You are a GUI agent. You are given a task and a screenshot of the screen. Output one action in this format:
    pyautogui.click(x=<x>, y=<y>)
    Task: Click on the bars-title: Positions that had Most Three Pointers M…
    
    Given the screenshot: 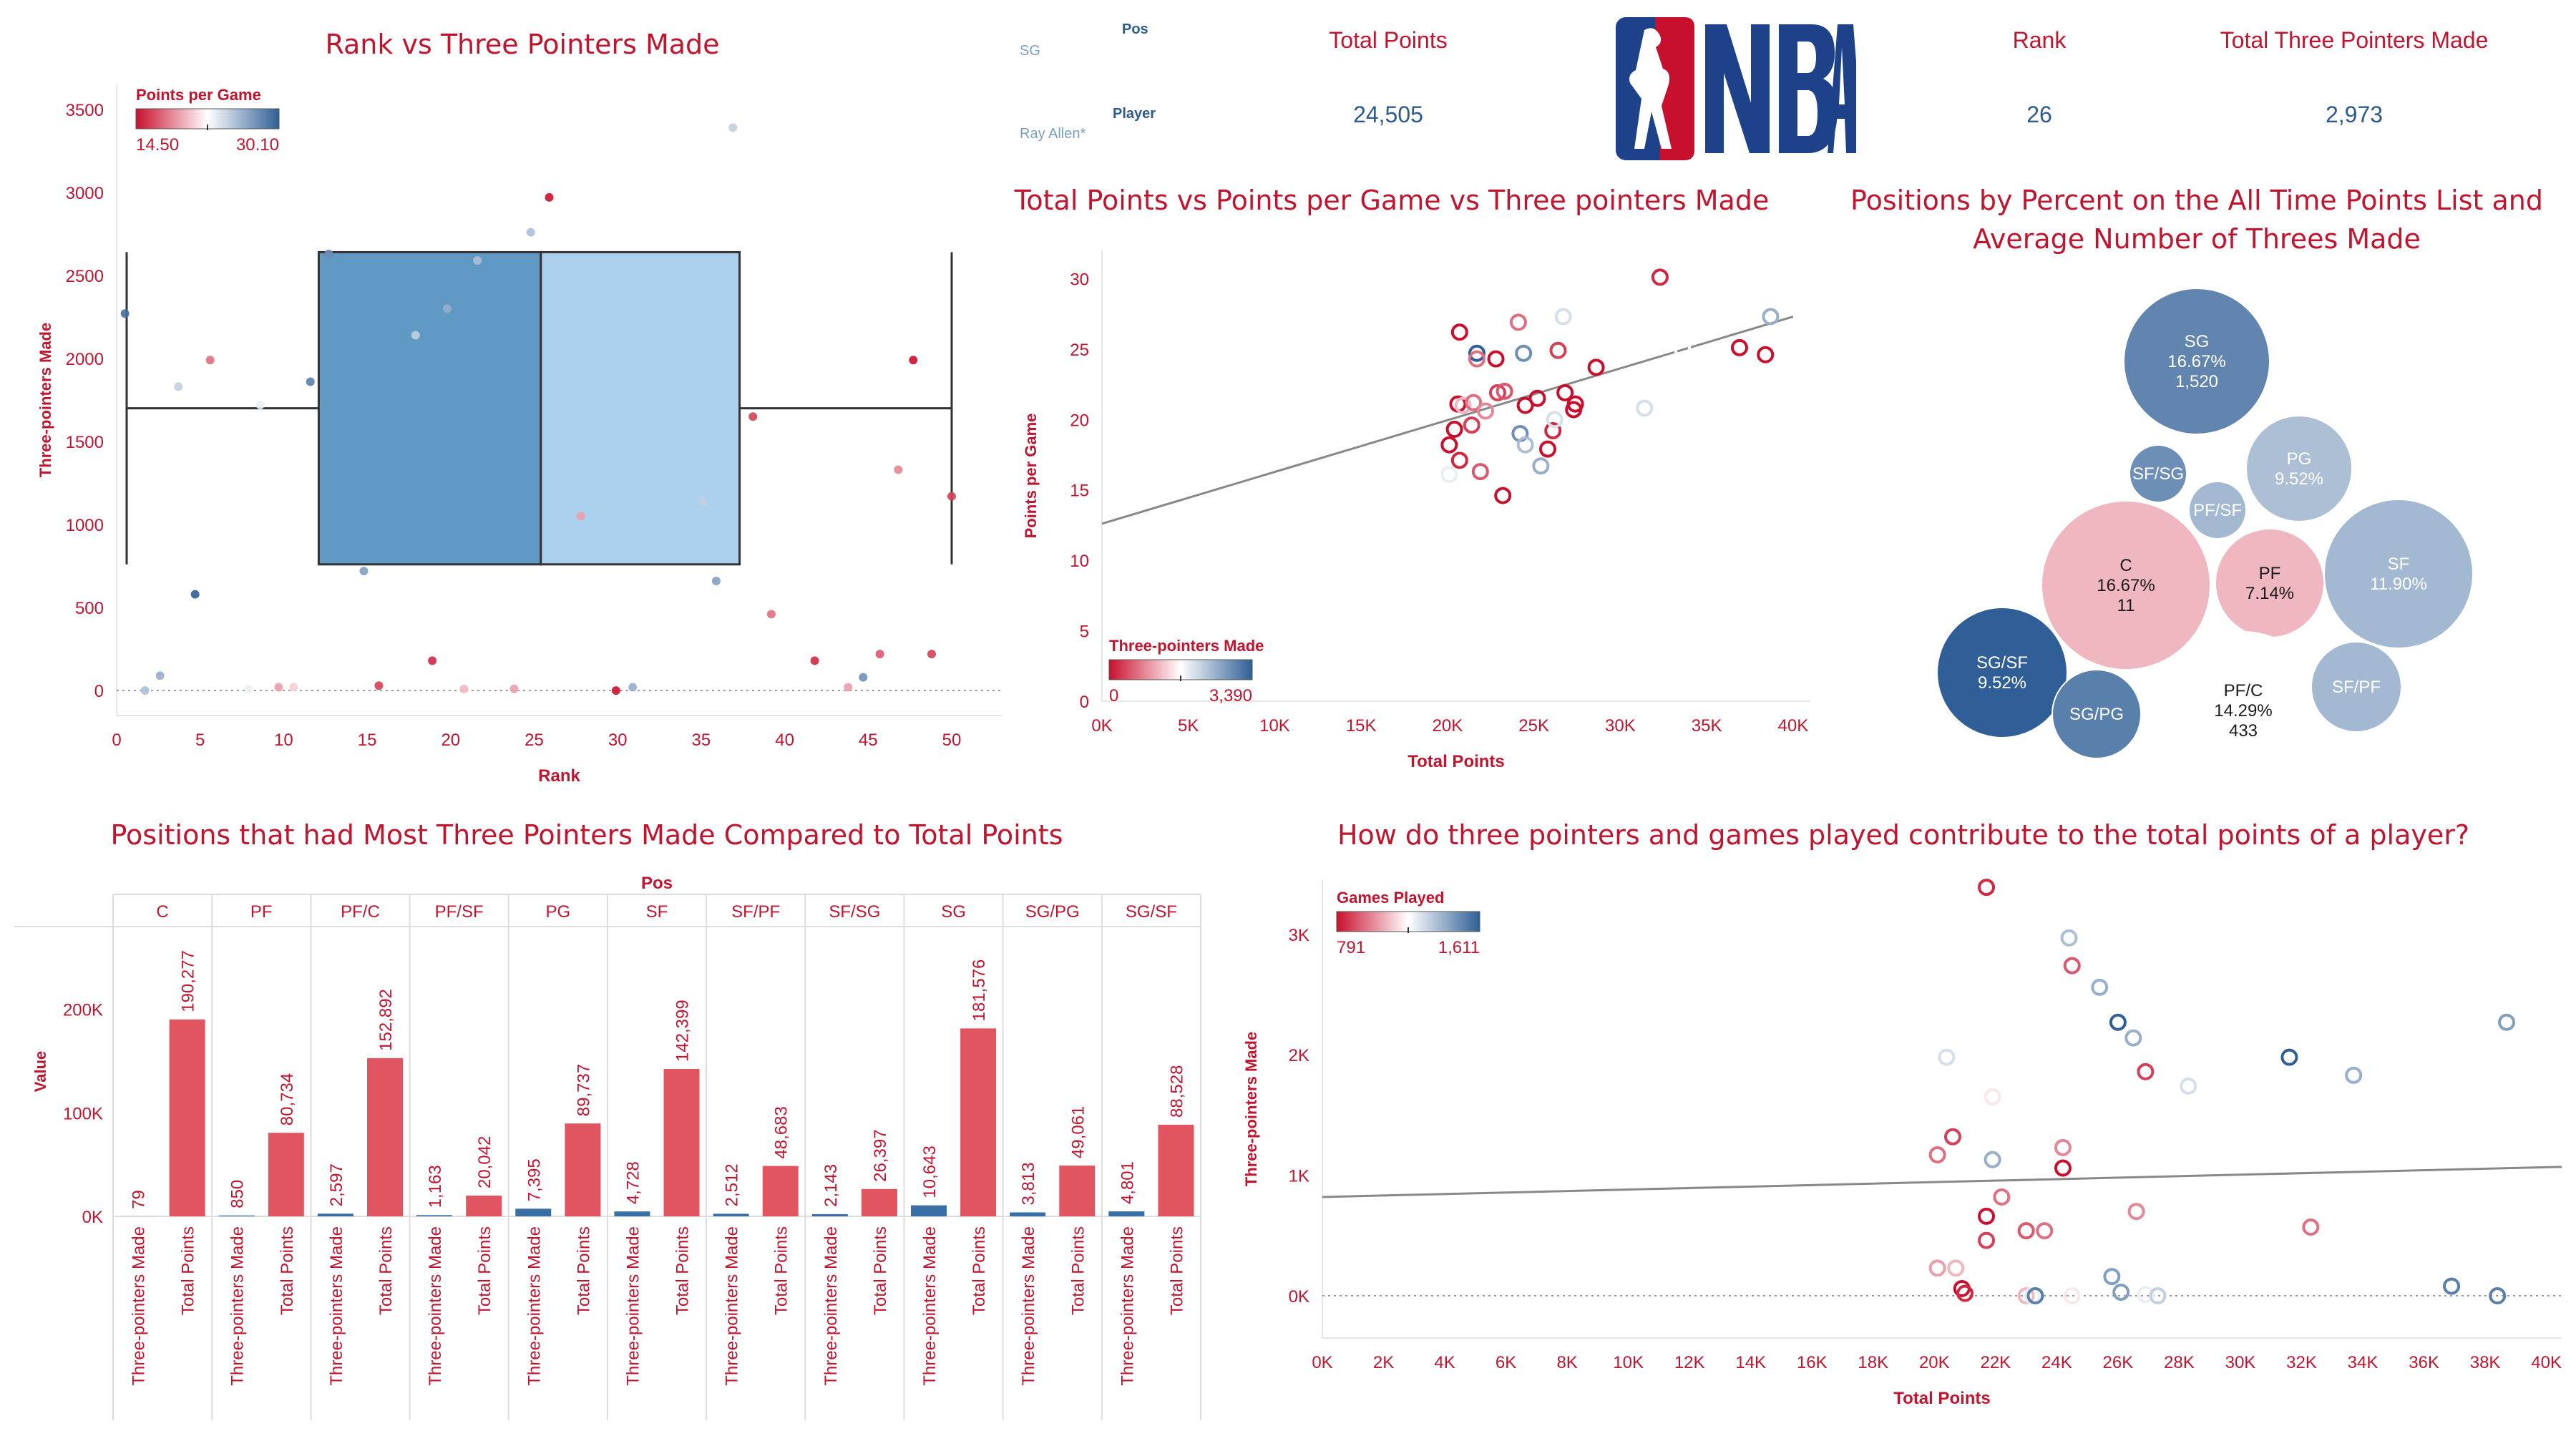 What is the action you would take?
    pyautogui.click(x=586, y=835)
    